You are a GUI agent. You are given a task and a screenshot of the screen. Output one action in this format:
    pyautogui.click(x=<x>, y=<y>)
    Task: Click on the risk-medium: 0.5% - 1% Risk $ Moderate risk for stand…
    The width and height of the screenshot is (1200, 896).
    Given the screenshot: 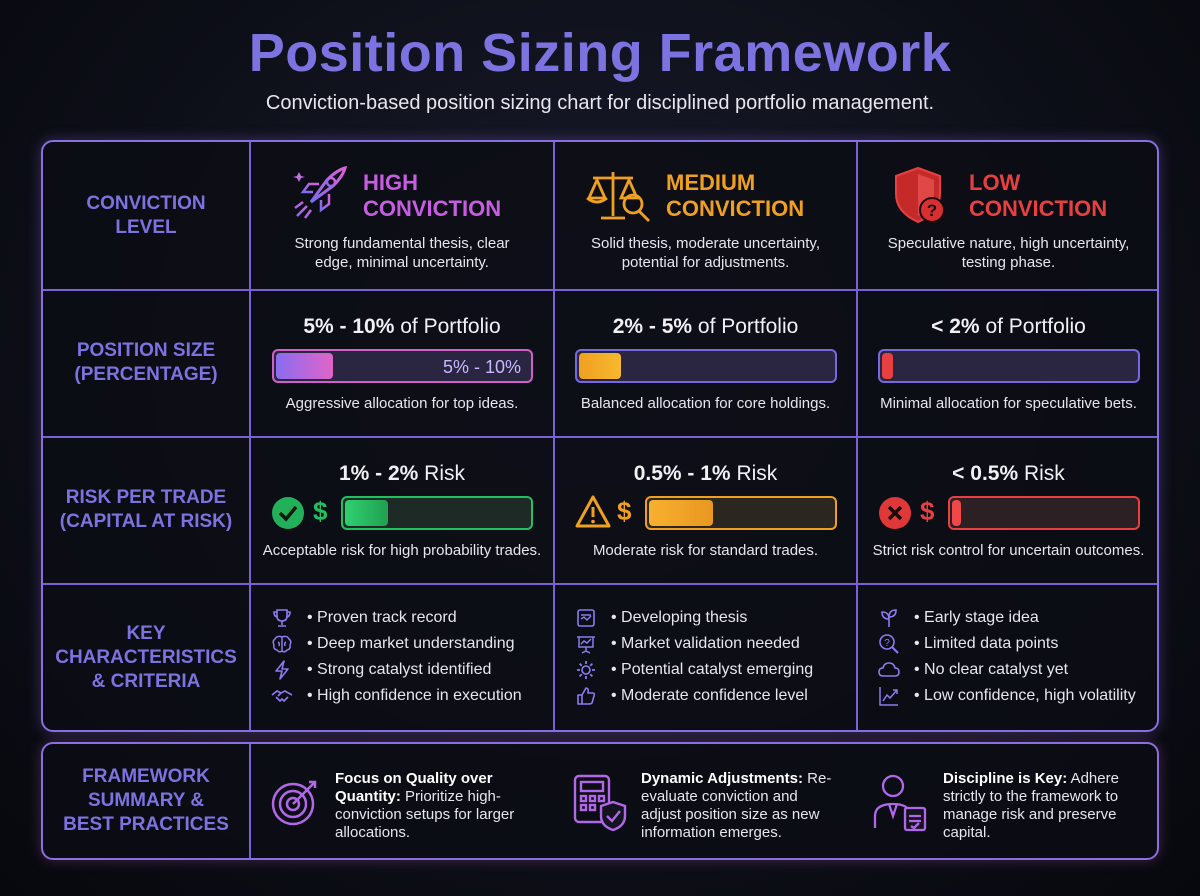 What is the action you would take?
    pyautogui.click(x=705, y=510)
    